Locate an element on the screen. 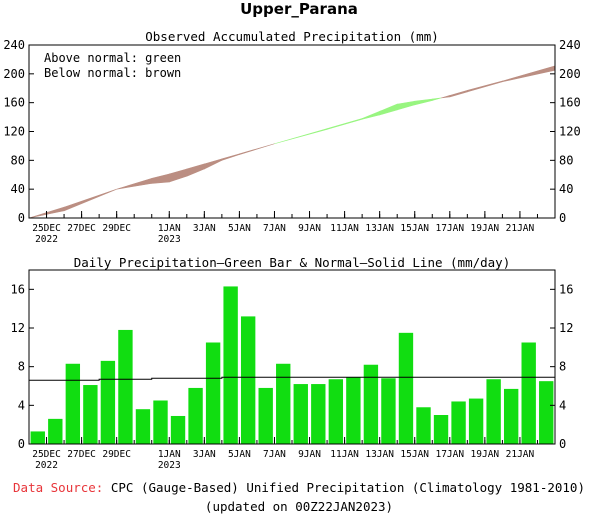  page-title: Upper_Parana is located at coordinates (299, 9).